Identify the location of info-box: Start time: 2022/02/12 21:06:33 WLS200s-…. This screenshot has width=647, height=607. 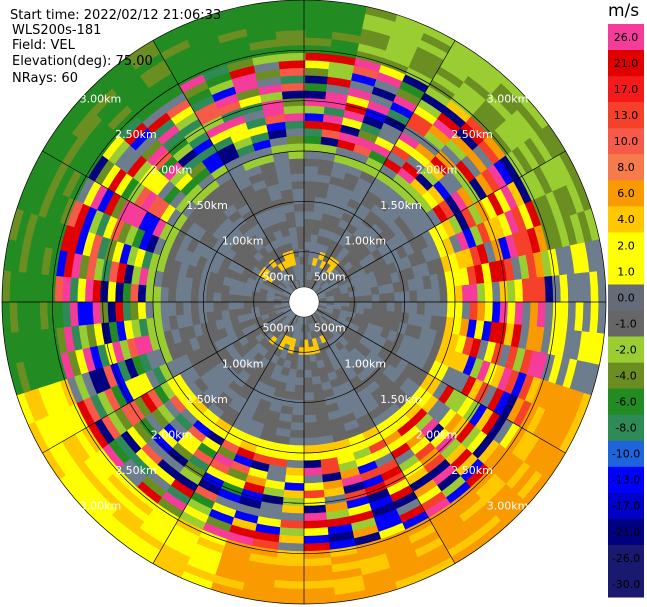
(115, 47).